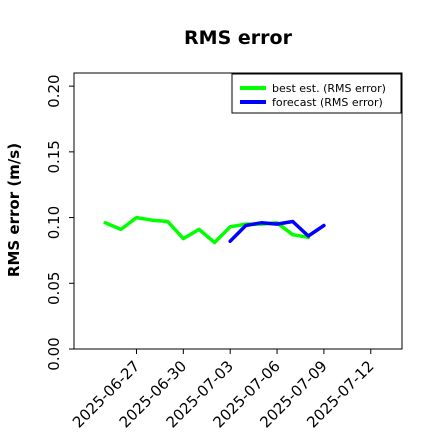  Describe the element at coordinates (238, 38) in the screenshot. I see `chart-title: RMS error` at that location.